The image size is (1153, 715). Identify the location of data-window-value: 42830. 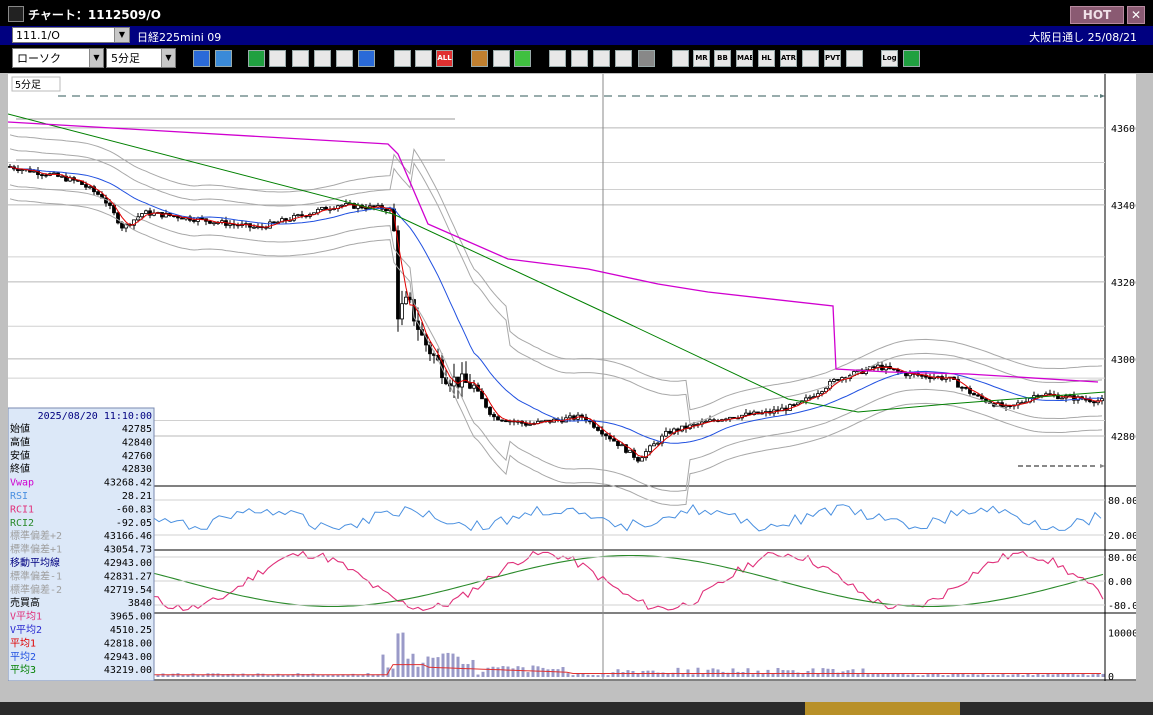
(137, 469).